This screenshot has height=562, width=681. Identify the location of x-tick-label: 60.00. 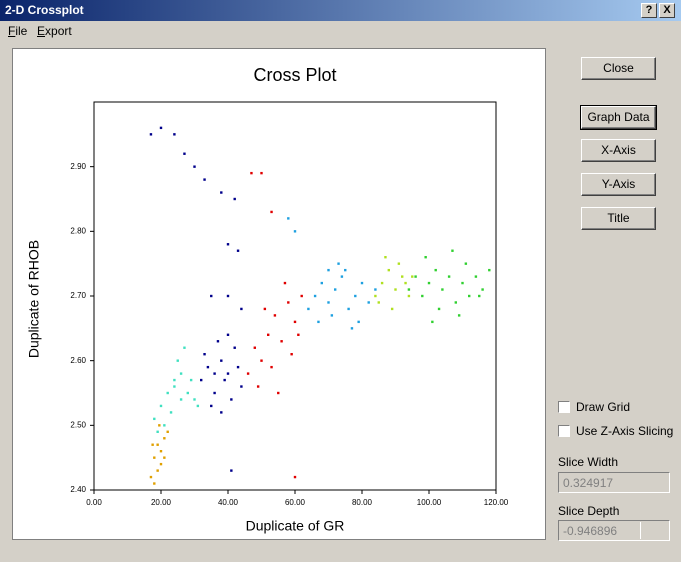
(295, 502).